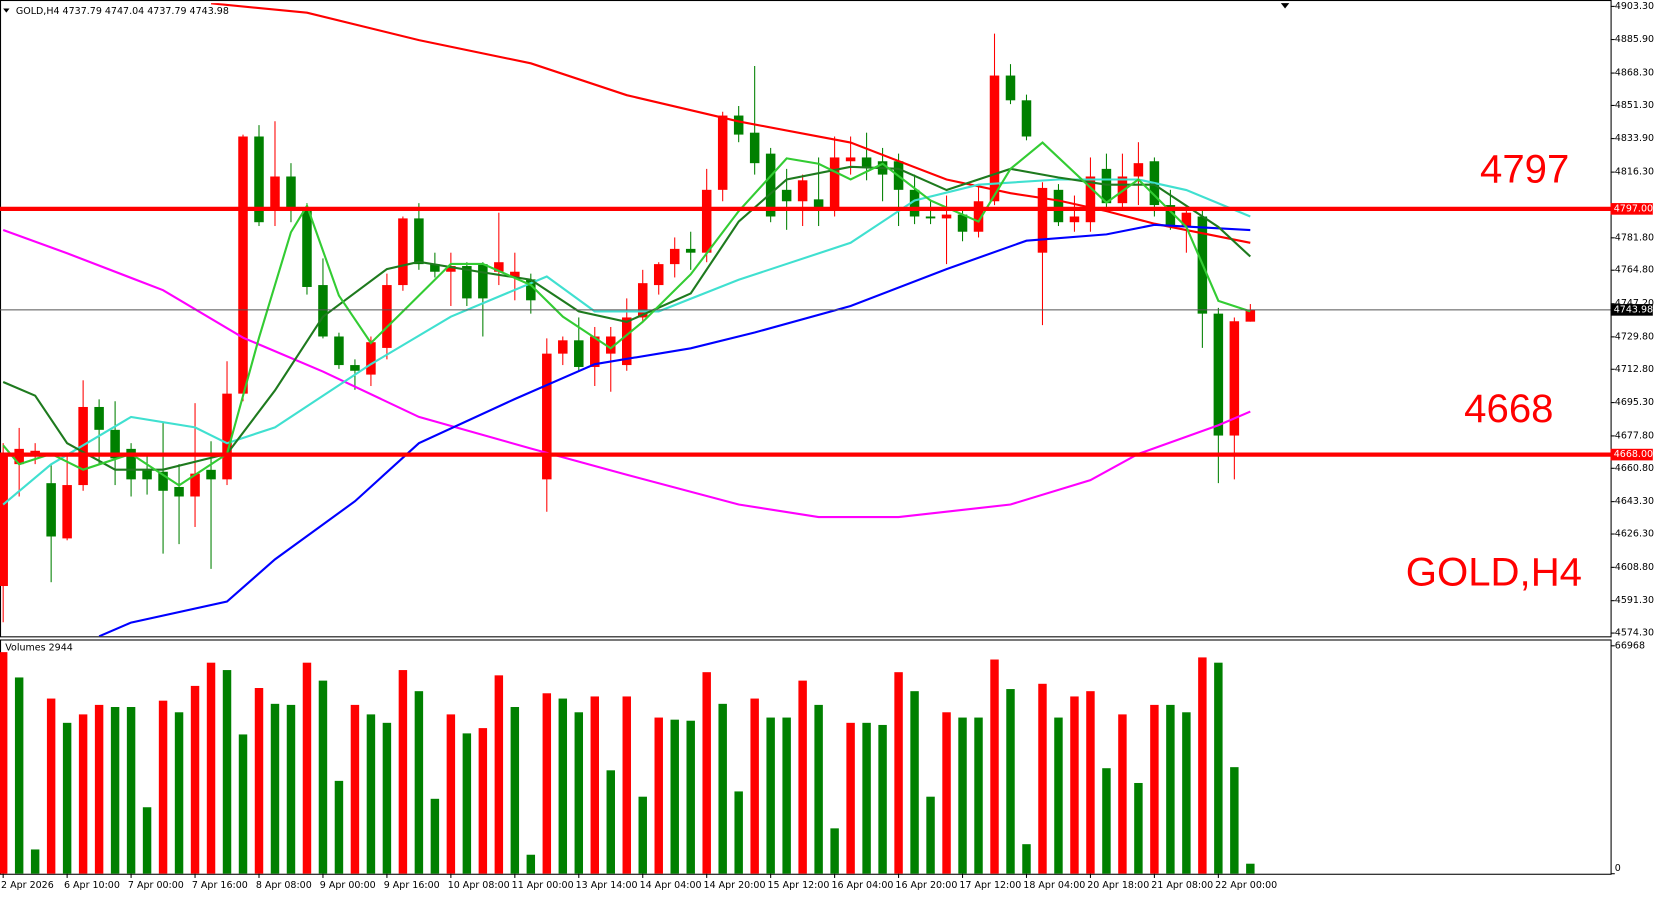 This screenshot has height=898, width=1656. What do you see at coordinates (1182, 885) in the screenshot?
I see `x-tick-label: 21 Apr 08:00` at bounding box center [1182, 885].